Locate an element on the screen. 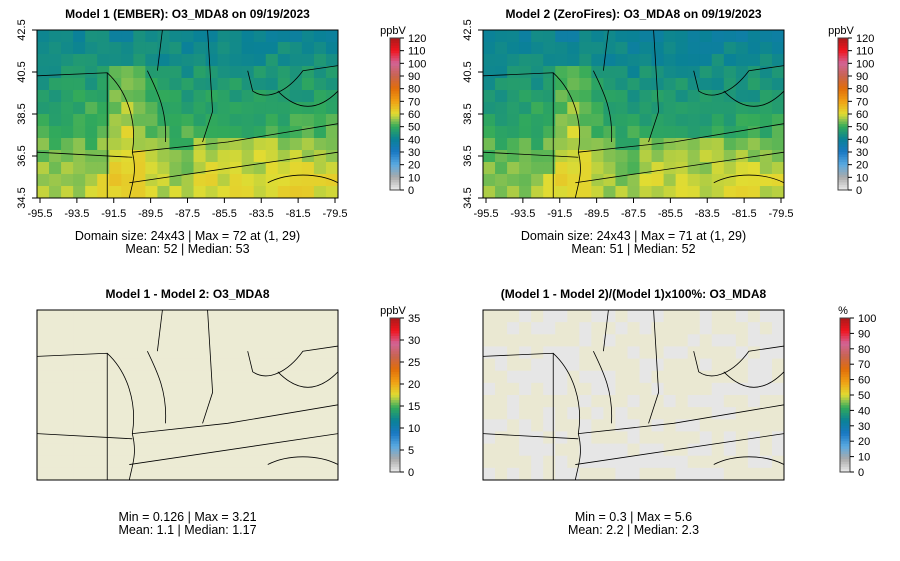 The height and width of the screenshot is (561, 900). colorbar-unit: ppbV is located at coordinates (393, 311).